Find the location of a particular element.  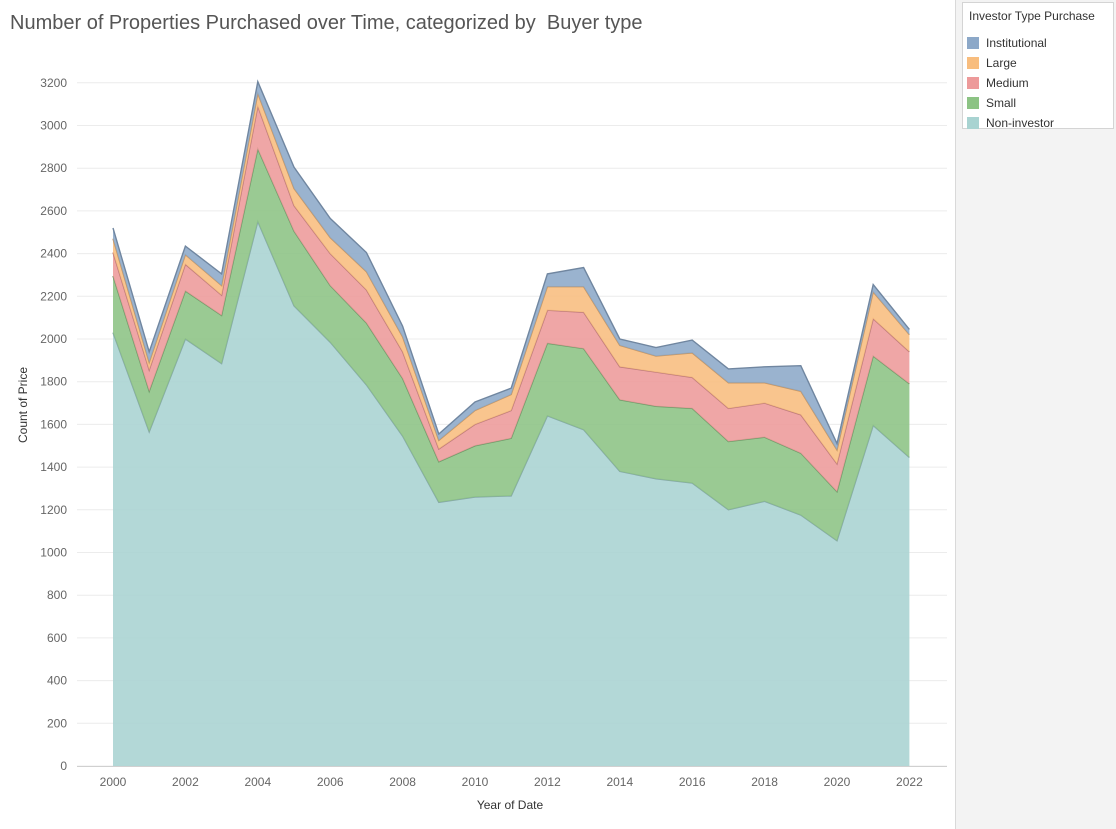

y-tick-label: 2400 is located at coordinates (53, 254).